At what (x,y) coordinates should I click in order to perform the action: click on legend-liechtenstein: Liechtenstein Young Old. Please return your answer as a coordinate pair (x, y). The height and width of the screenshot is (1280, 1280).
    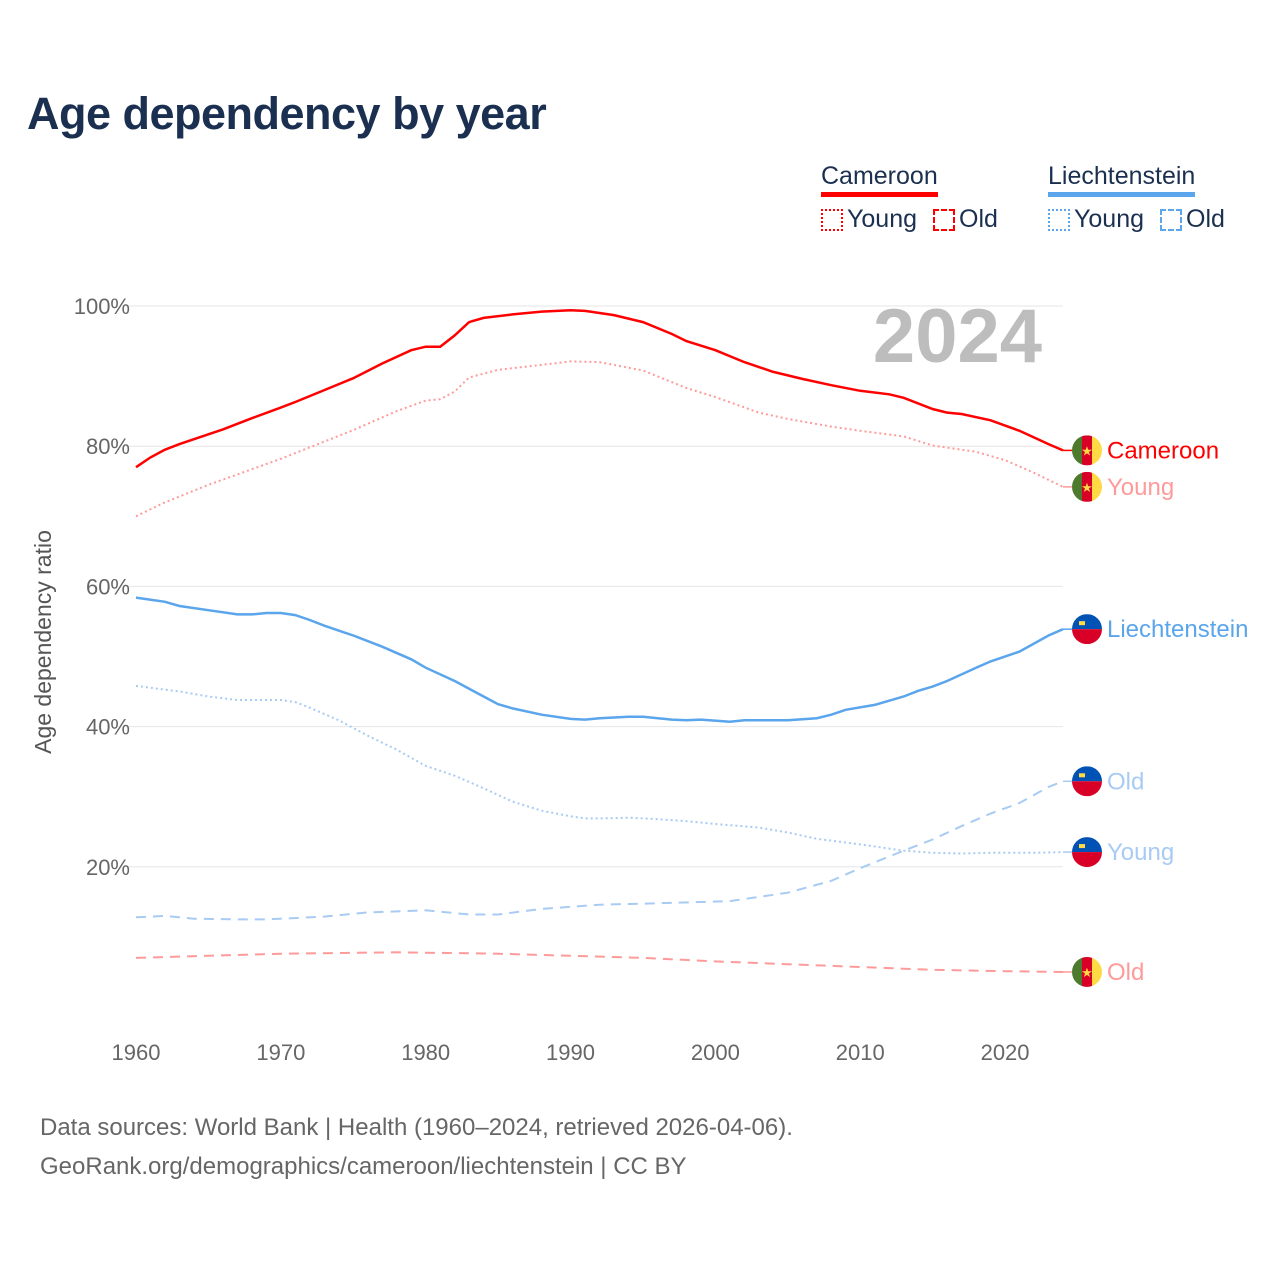
    Looking at the image, I should click on (1136, 198).